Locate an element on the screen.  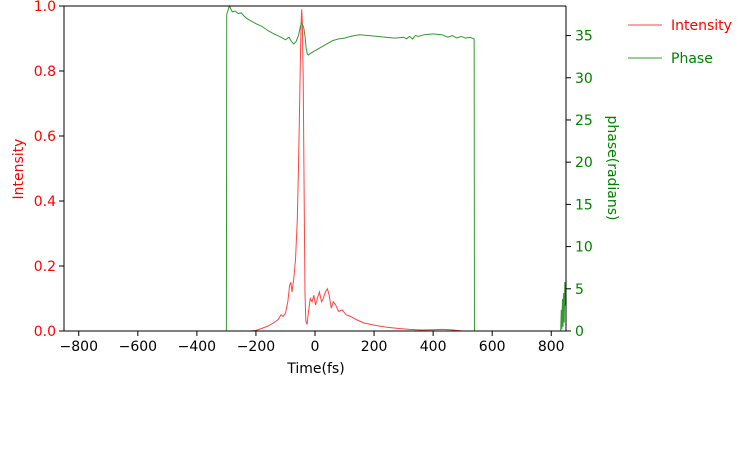
intensity-tick-label: 1.0 is located at coordinates (45, 7).